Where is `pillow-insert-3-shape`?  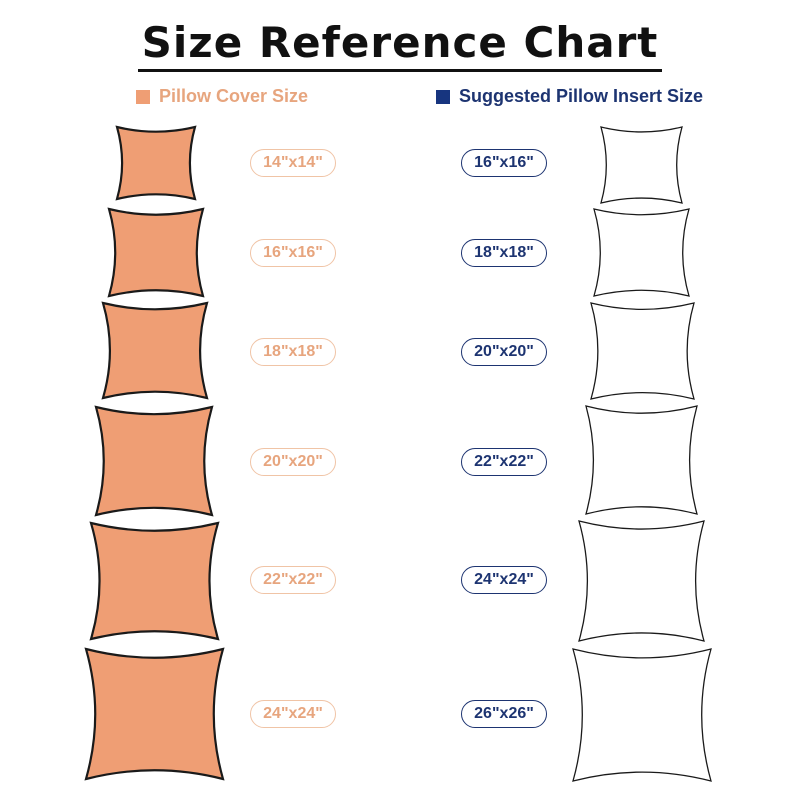
pillow-insert-3-shape is located at coordinates (642, 351).